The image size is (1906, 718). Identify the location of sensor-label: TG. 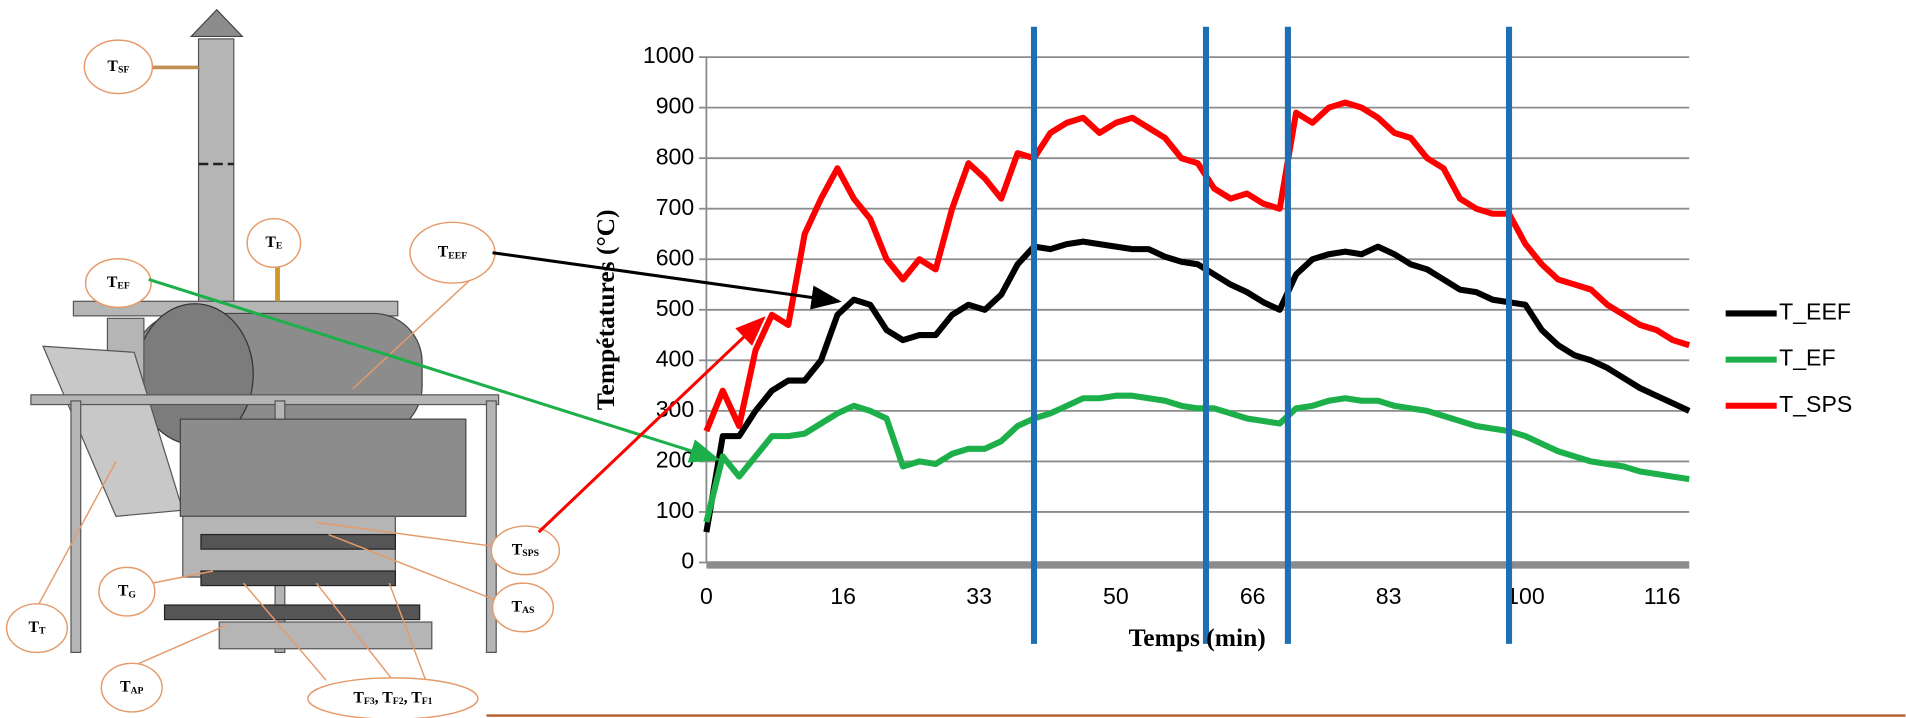
(127, 591).